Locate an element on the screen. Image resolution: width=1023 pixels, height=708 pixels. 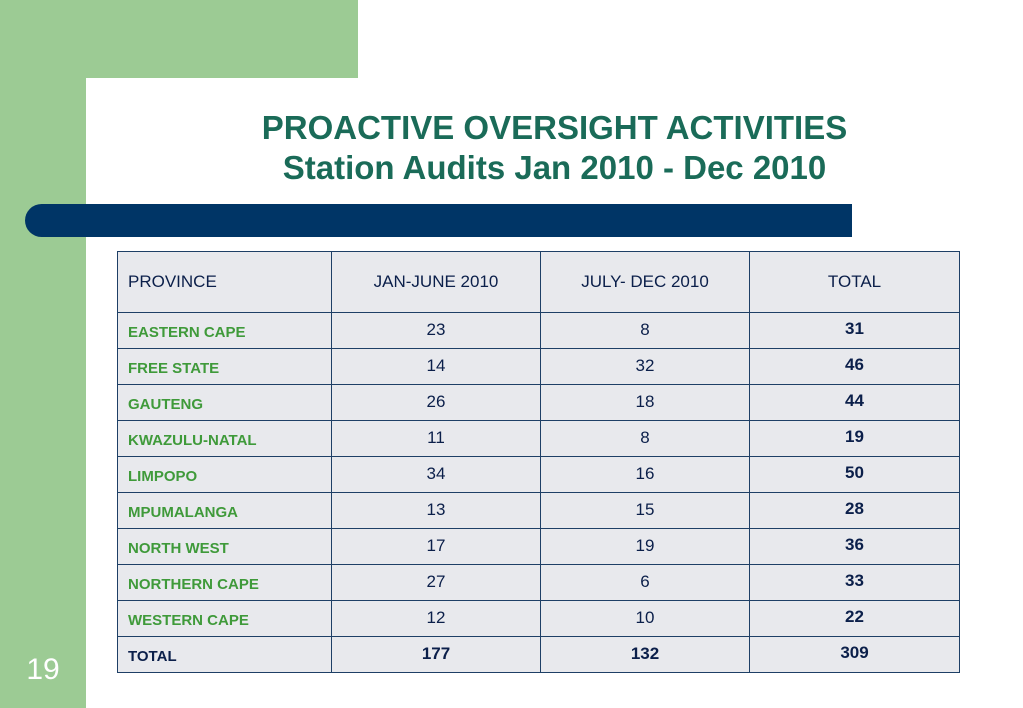
july-dec-cell: 132 is located at coordinates (645, 654).